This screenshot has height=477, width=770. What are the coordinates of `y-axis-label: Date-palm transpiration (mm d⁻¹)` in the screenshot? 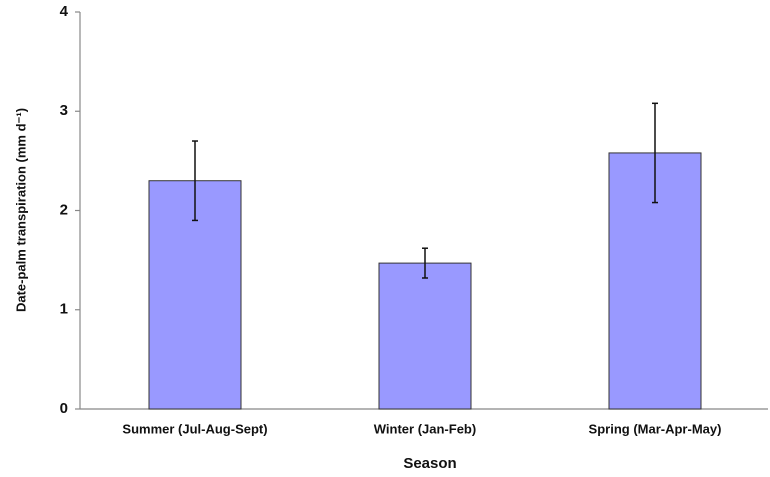 It's located at (20, 210).